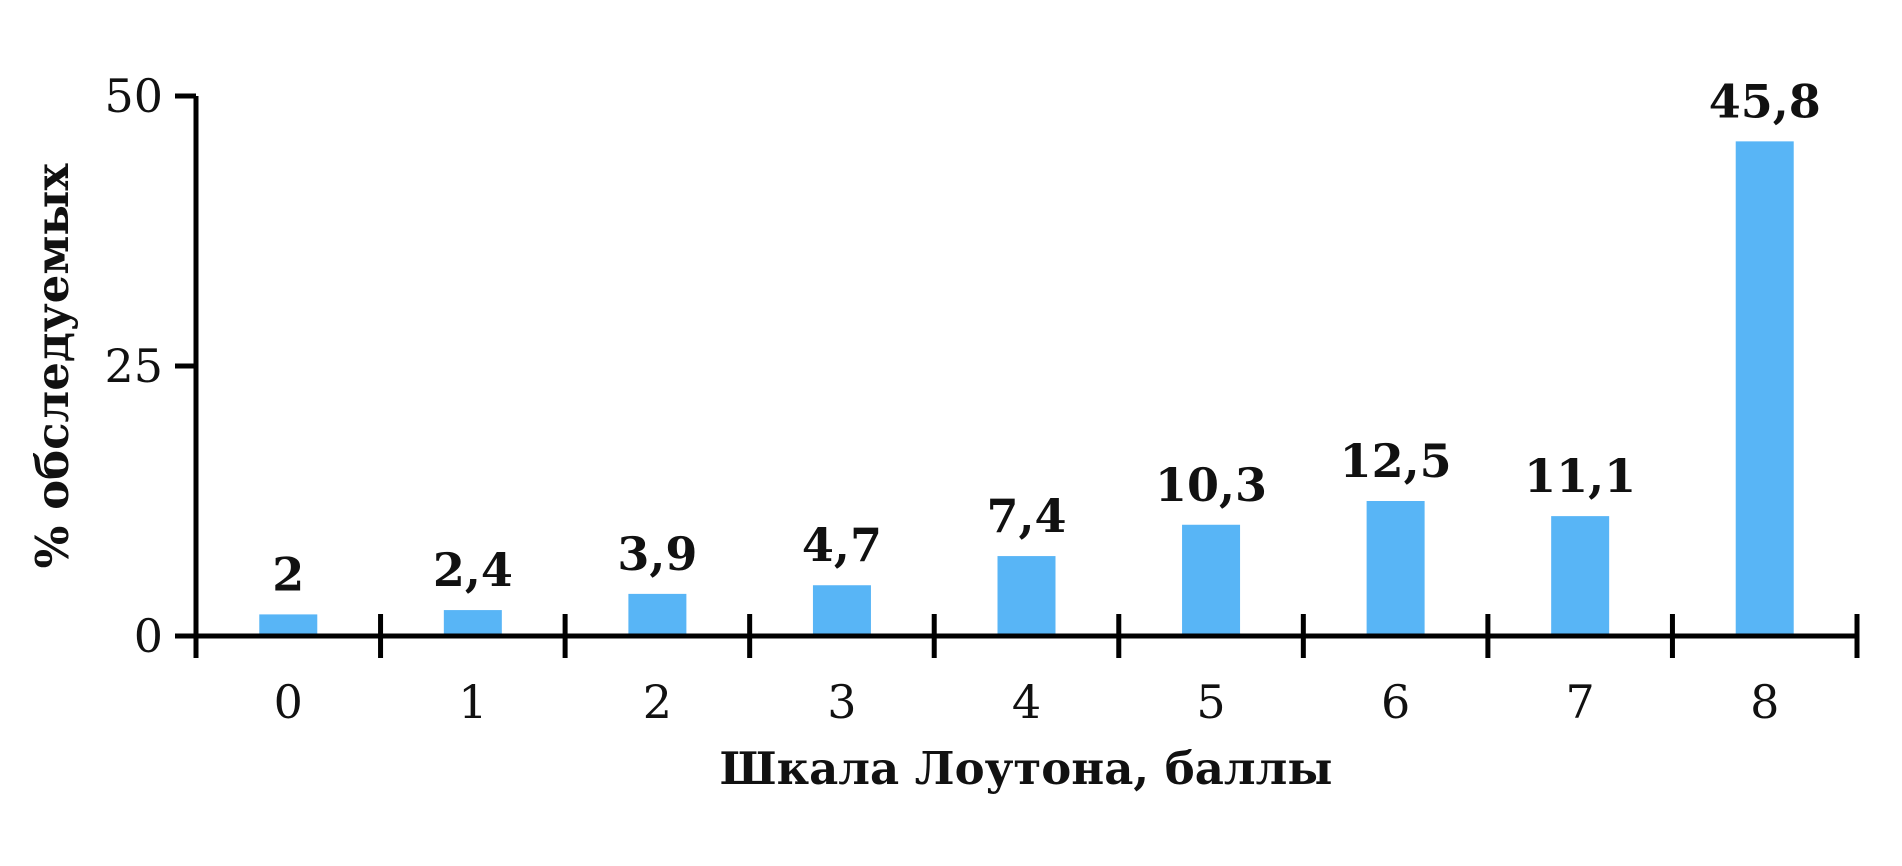 This screenshot has width=1902, height=866. What do you see at coordinates (288, 574) in the screenshot?
I see `bar-value-label: 2` at bounding box center [288, 574].